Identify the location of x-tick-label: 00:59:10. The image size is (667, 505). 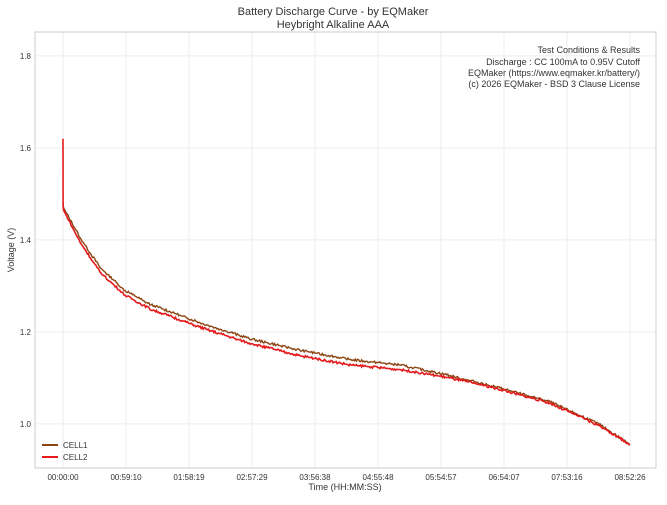
(126, 477).